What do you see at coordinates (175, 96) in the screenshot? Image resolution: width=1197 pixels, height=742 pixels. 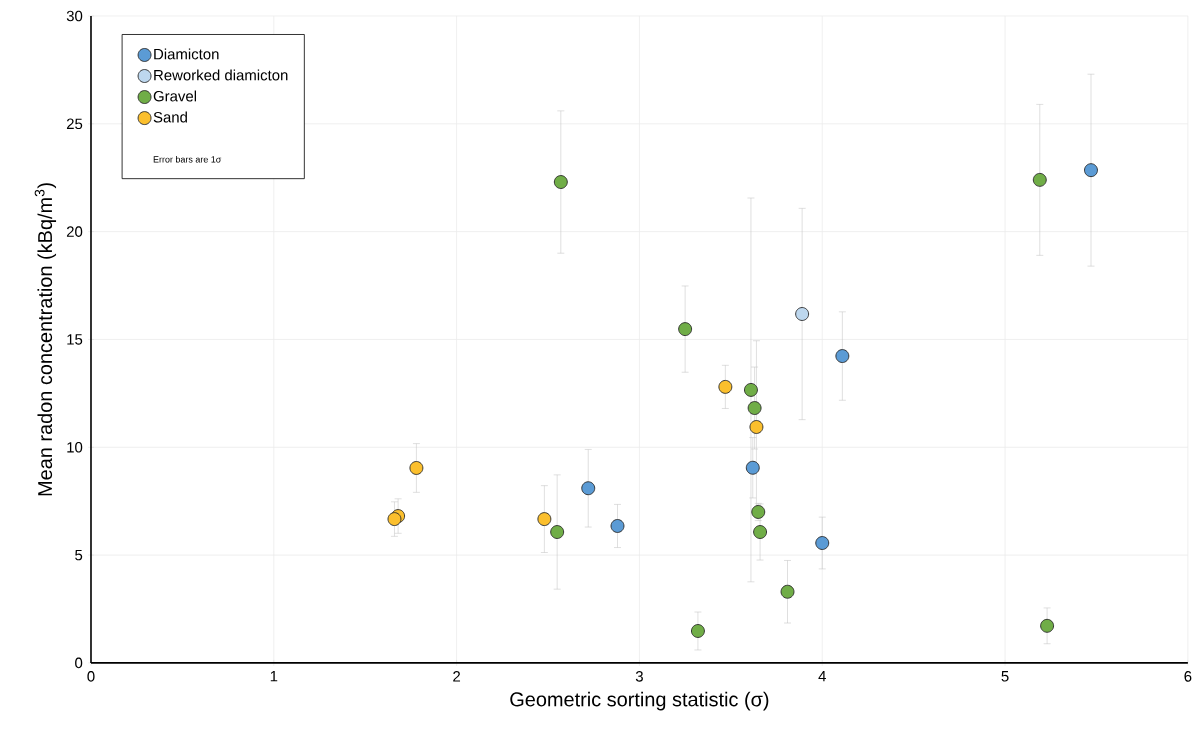 I see `legend-label: Gravel` at bounding box center [175, 96].